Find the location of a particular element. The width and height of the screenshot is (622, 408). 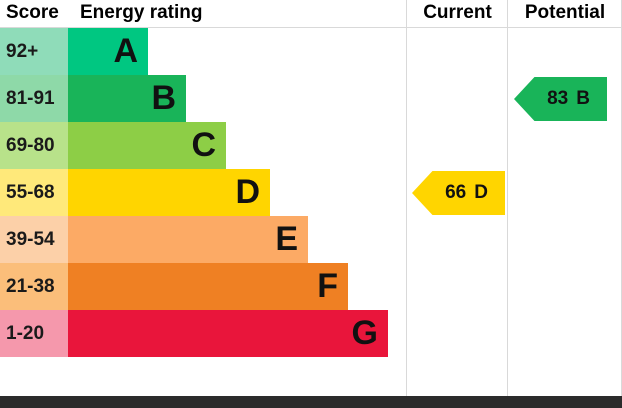

band-row: 1-20 G is located at coordinates (311, 333).